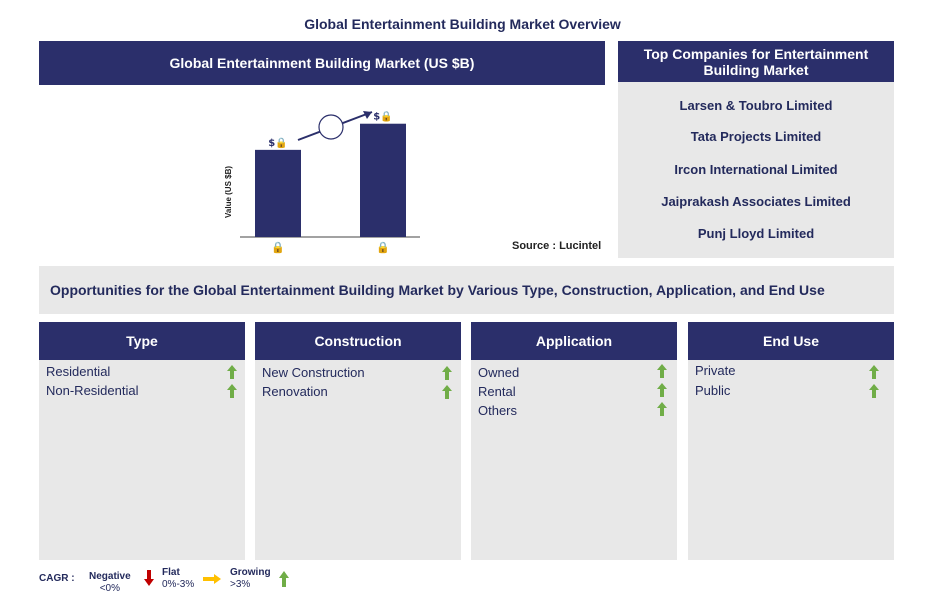  What do you see at coordinates (367, 115) in the screenshot?
I see `growth-arrow-head` at bounding box center [367, 115].